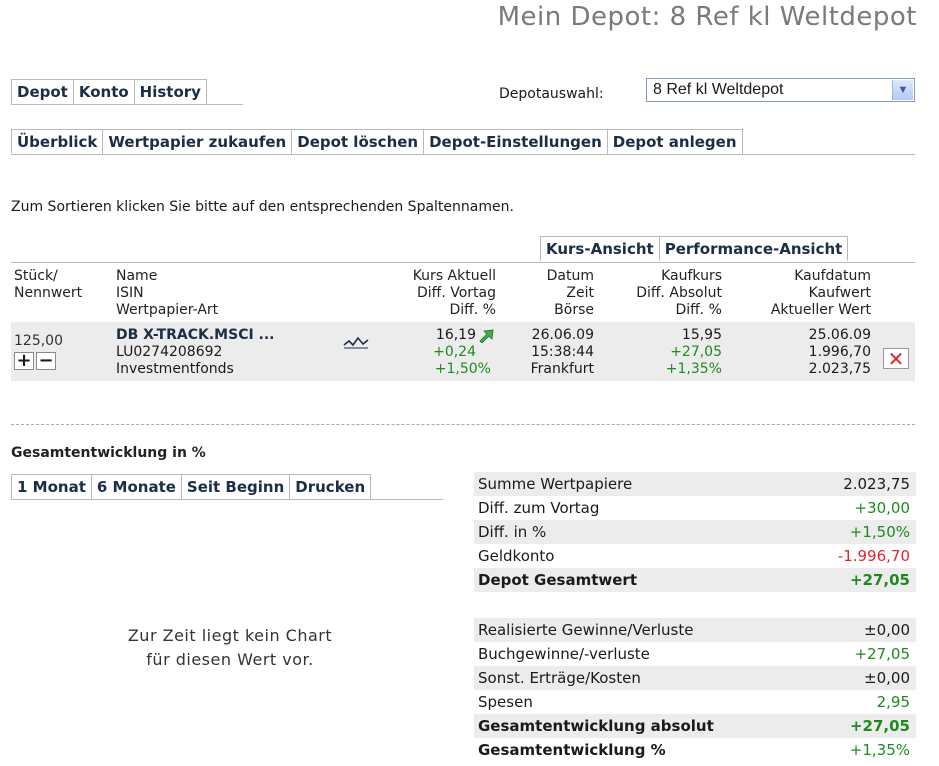 The height and width of the screenshot is (766, 939). What do you see at coordinates (103, 91) in the screenshot?
I see `tab-konto: Konto` at bounding box center [103, 91].